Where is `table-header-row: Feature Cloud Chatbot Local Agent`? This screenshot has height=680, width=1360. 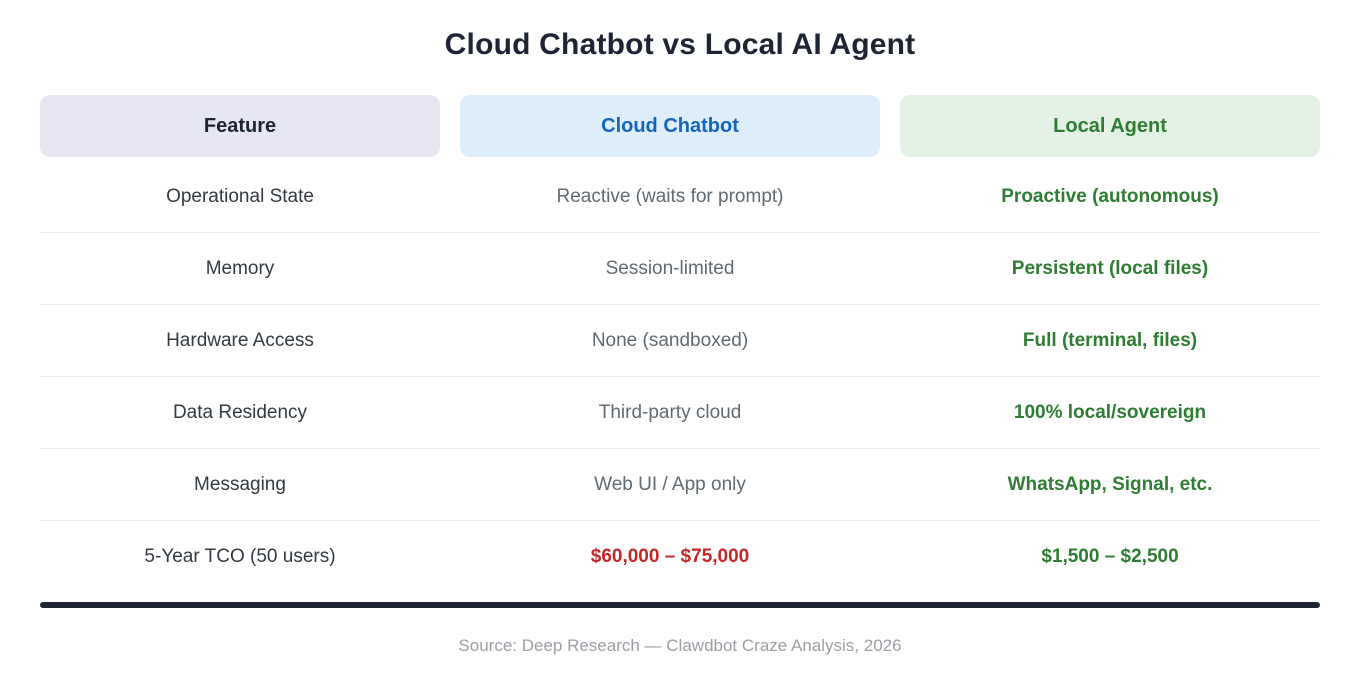
table-header-row: Feature Cloud Chatbot Local Agent is located at coordinates (680, 126).